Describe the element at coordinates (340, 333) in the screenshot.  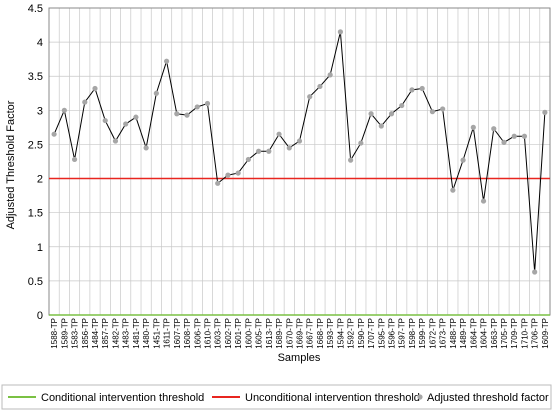
I see `x-tick-label: 1594-TP` at that location.